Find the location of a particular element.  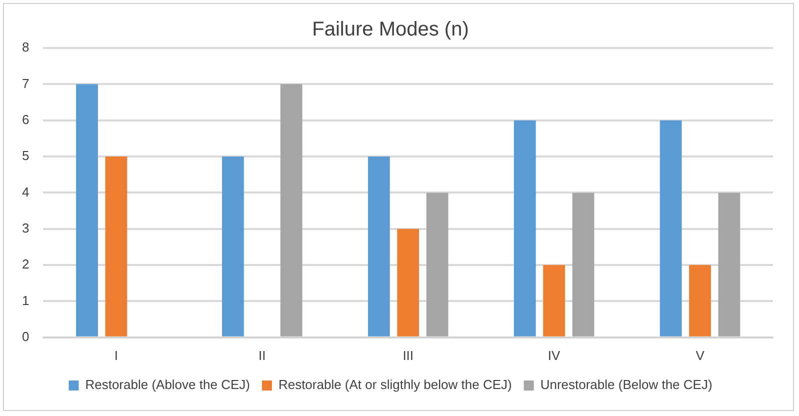

legend-label: Unrestorable (Below the CEJ) is located at coordinates (626, 384).